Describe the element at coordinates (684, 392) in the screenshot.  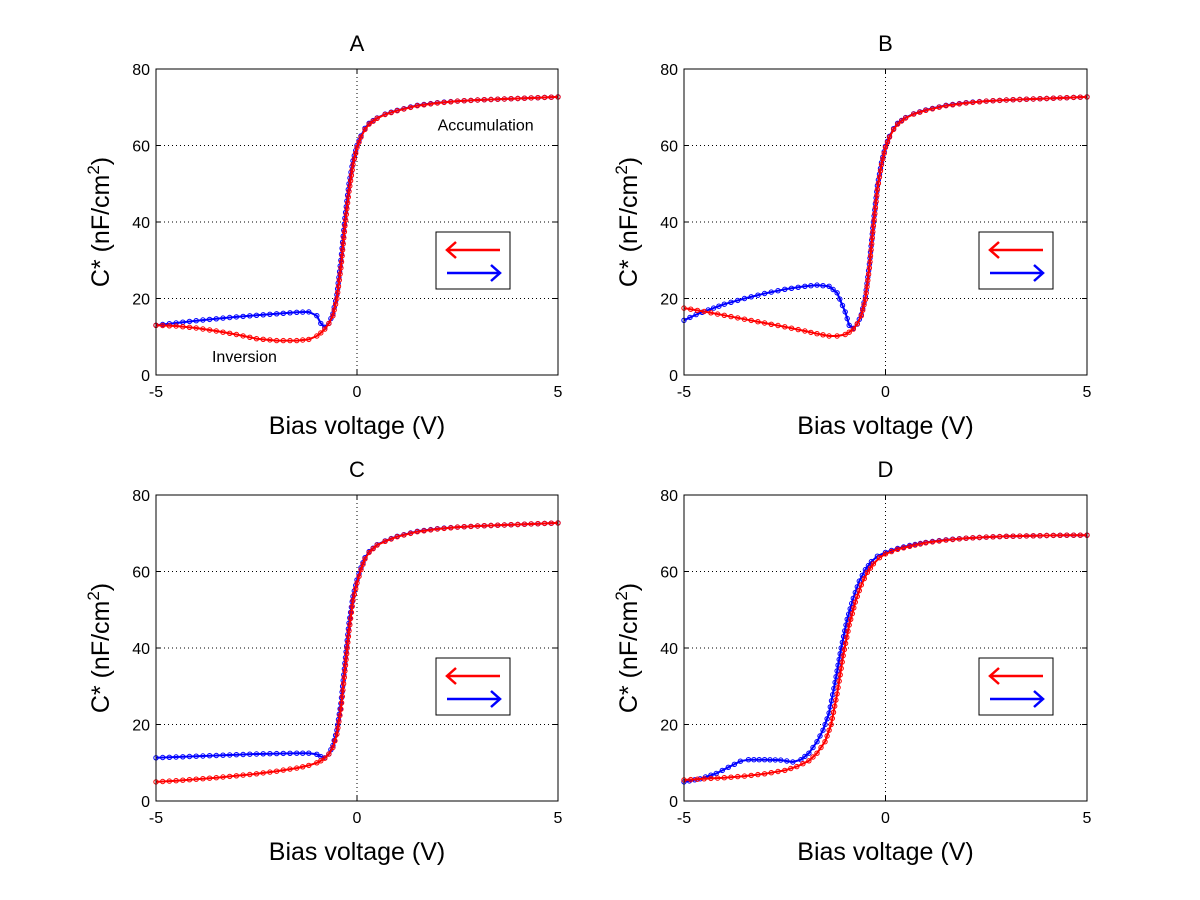
I see `x-tick-label: -5` at that location.